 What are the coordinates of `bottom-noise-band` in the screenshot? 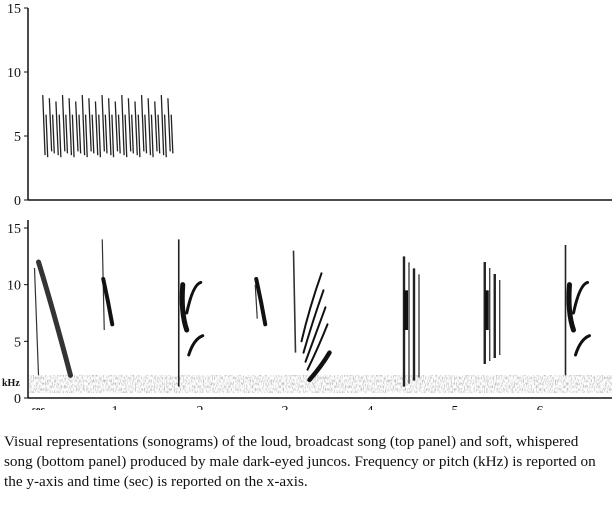 It's located at (320, 384).